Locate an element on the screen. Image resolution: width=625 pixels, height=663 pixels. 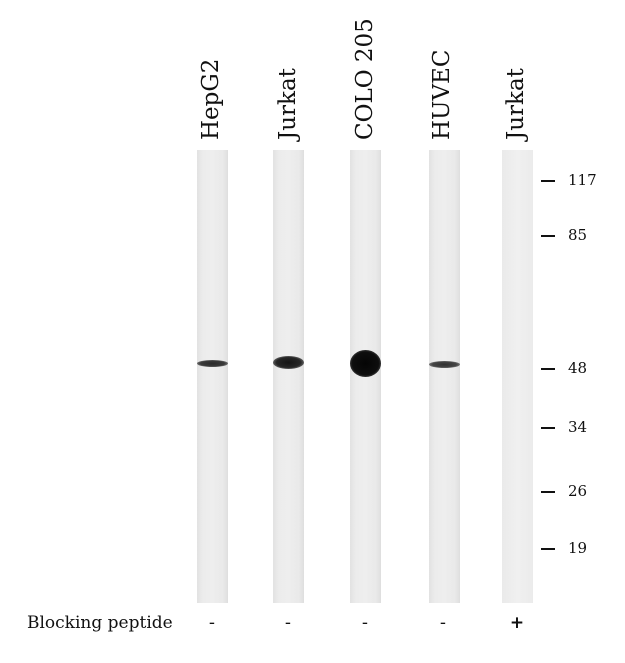
blot-lane-jurkat-blocked is located at coordinates (517, 376).